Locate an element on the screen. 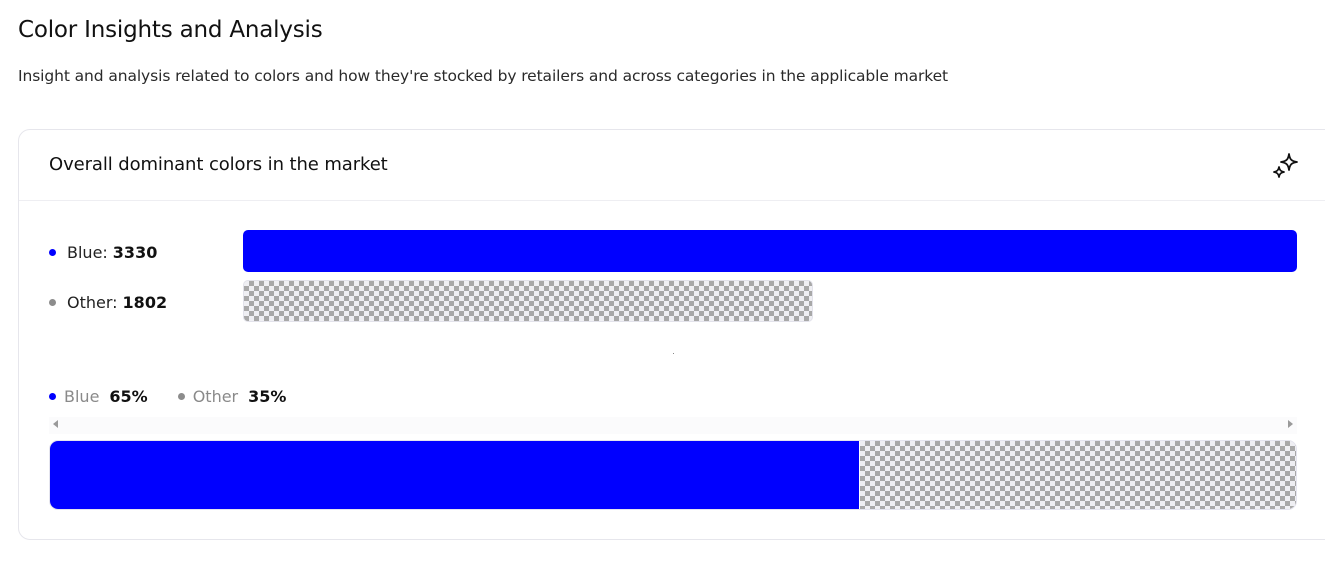 The width and height of the screenshot is (1325, 566). share-legend-other: Other 35% is located at coordinates (232, 396).